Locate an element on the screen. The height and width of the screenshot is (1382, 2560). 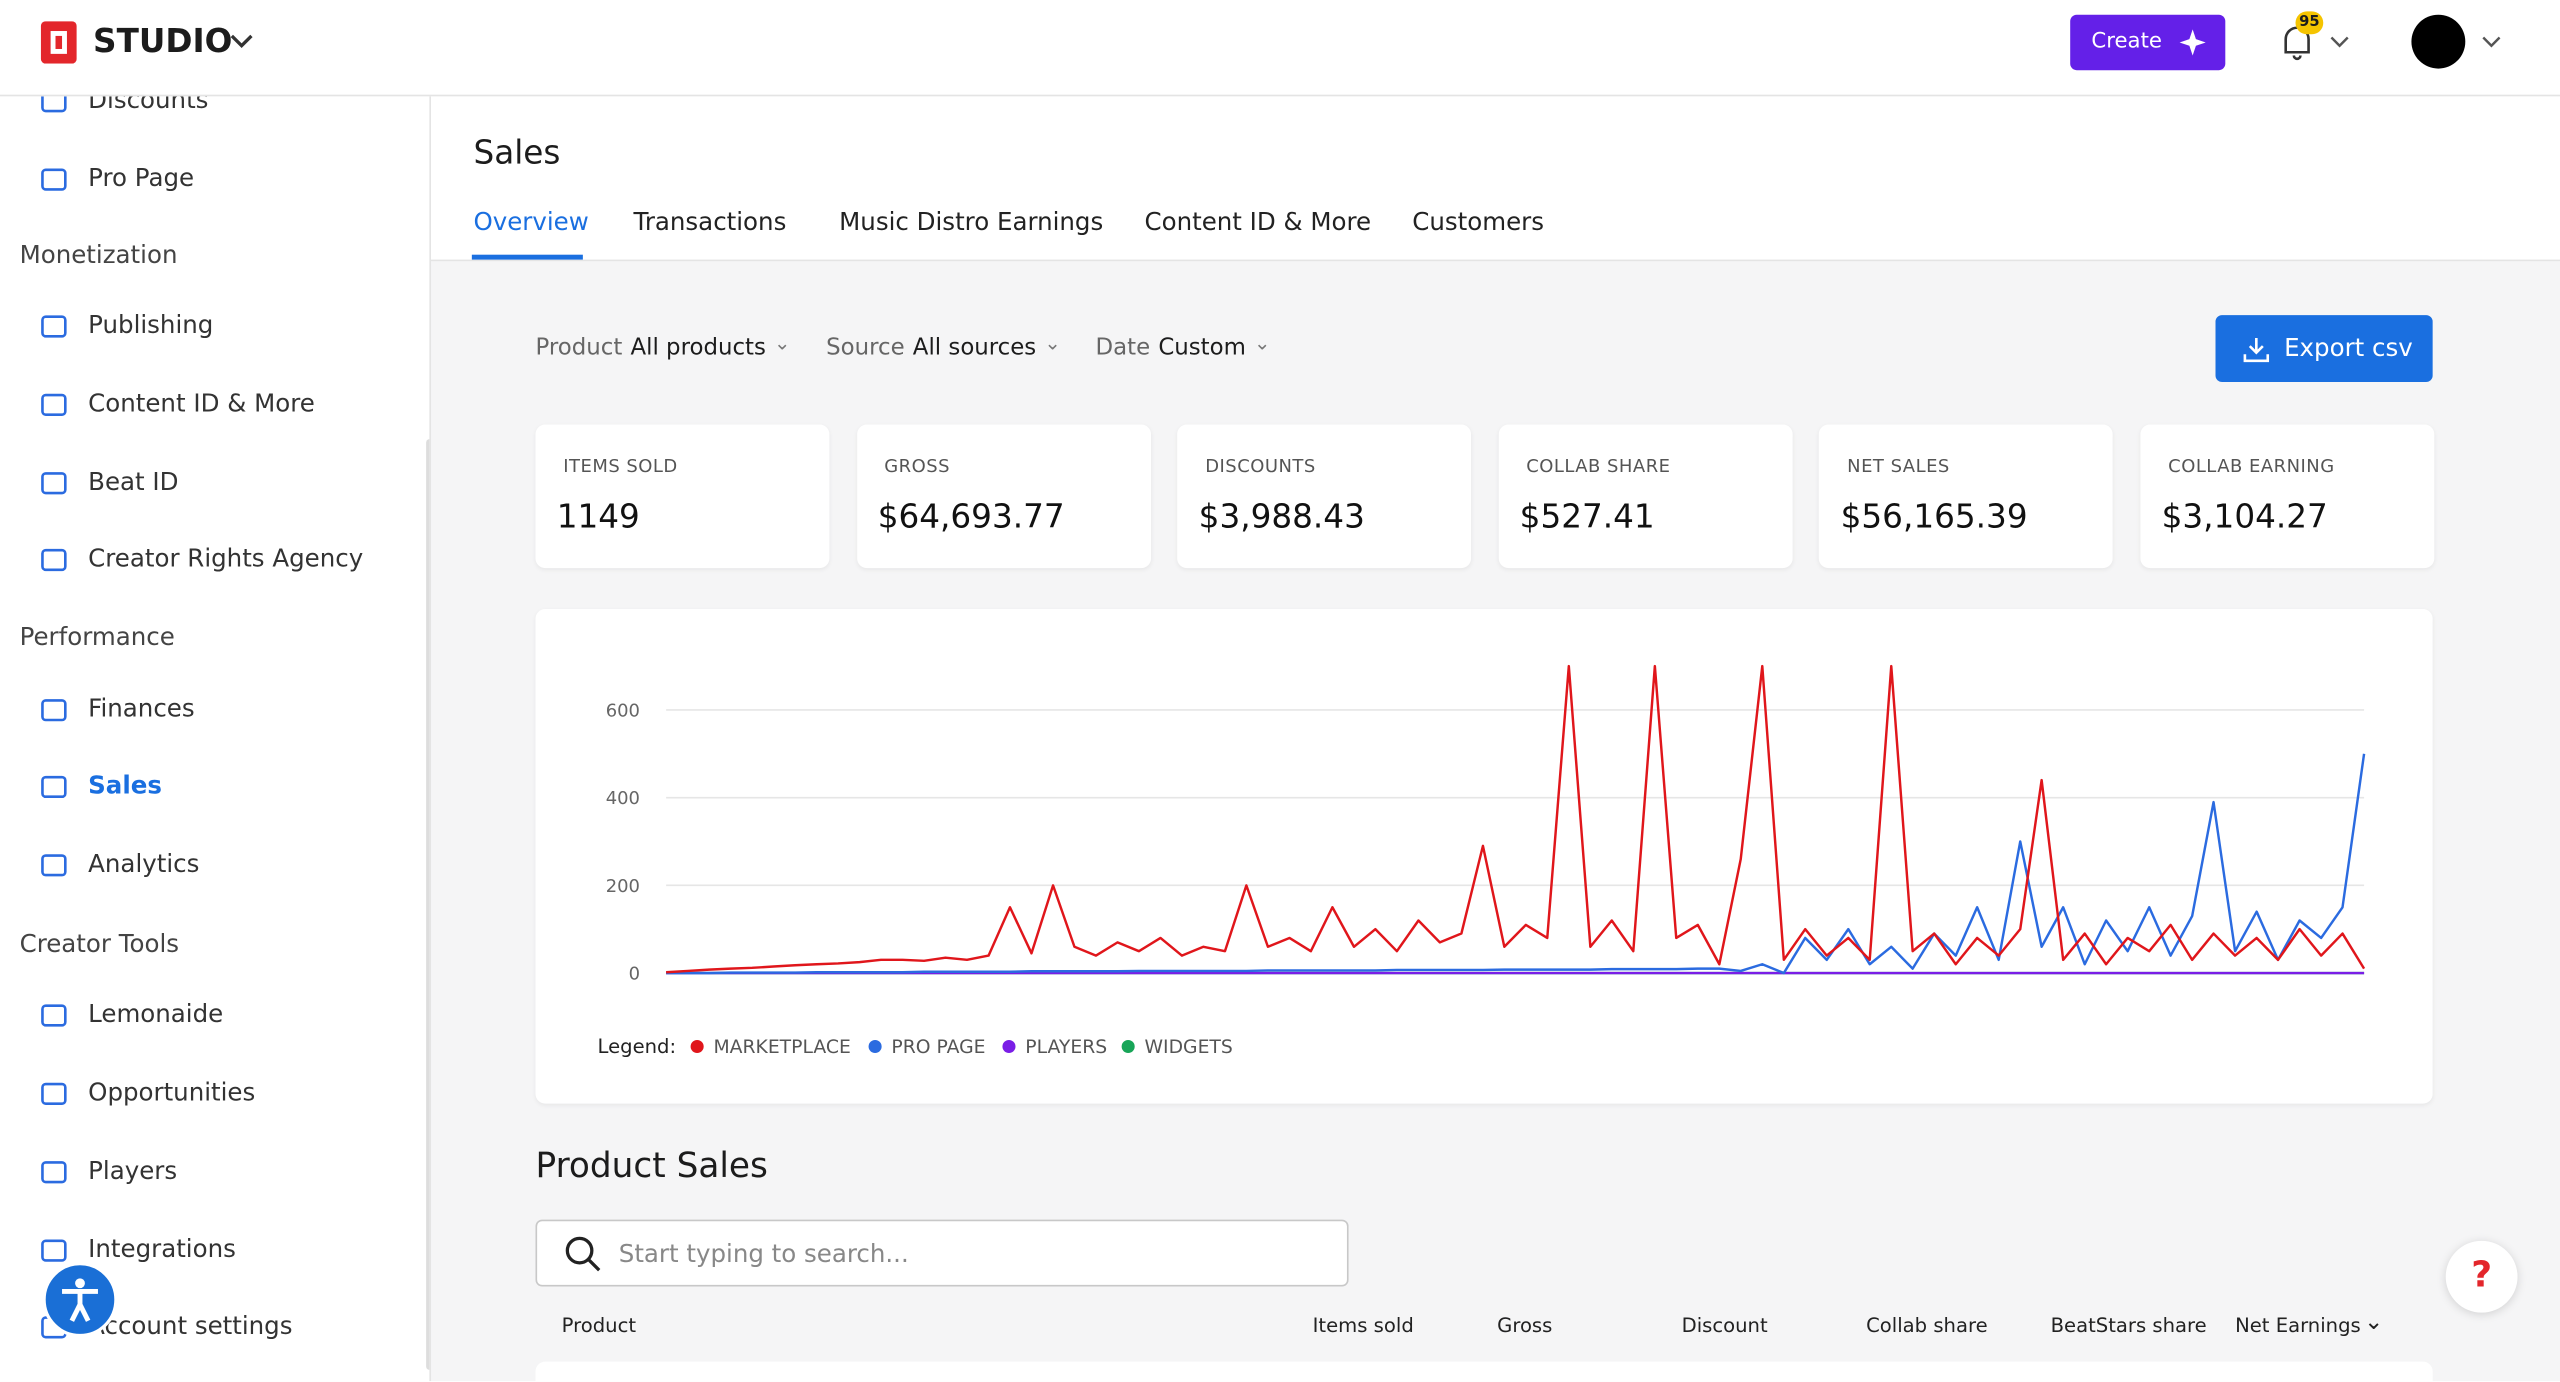
stat-card: COLLAB EARNING $3,104.27 is located at coordinates (2287, 496).